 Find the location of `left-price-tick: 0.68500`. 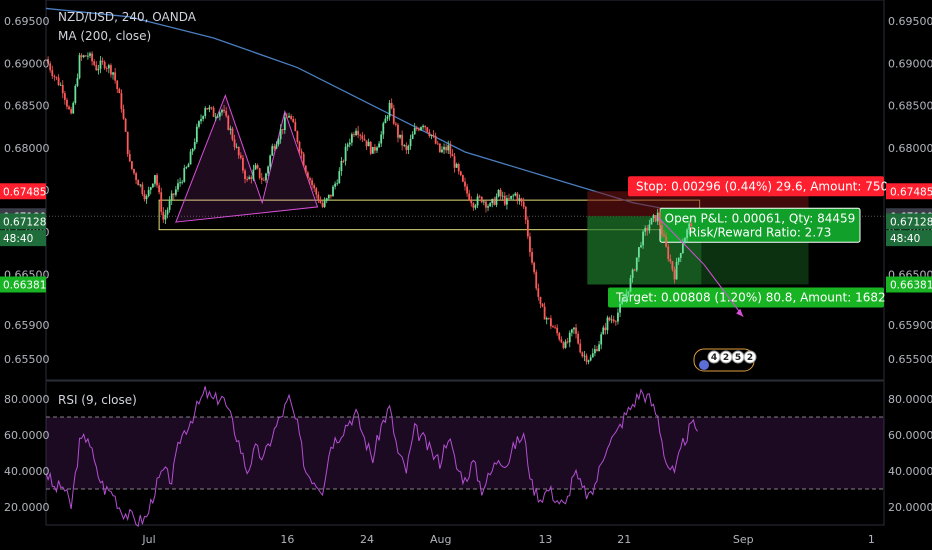

left-price-tick: 0.68500 is located at coordinates (27, 106).